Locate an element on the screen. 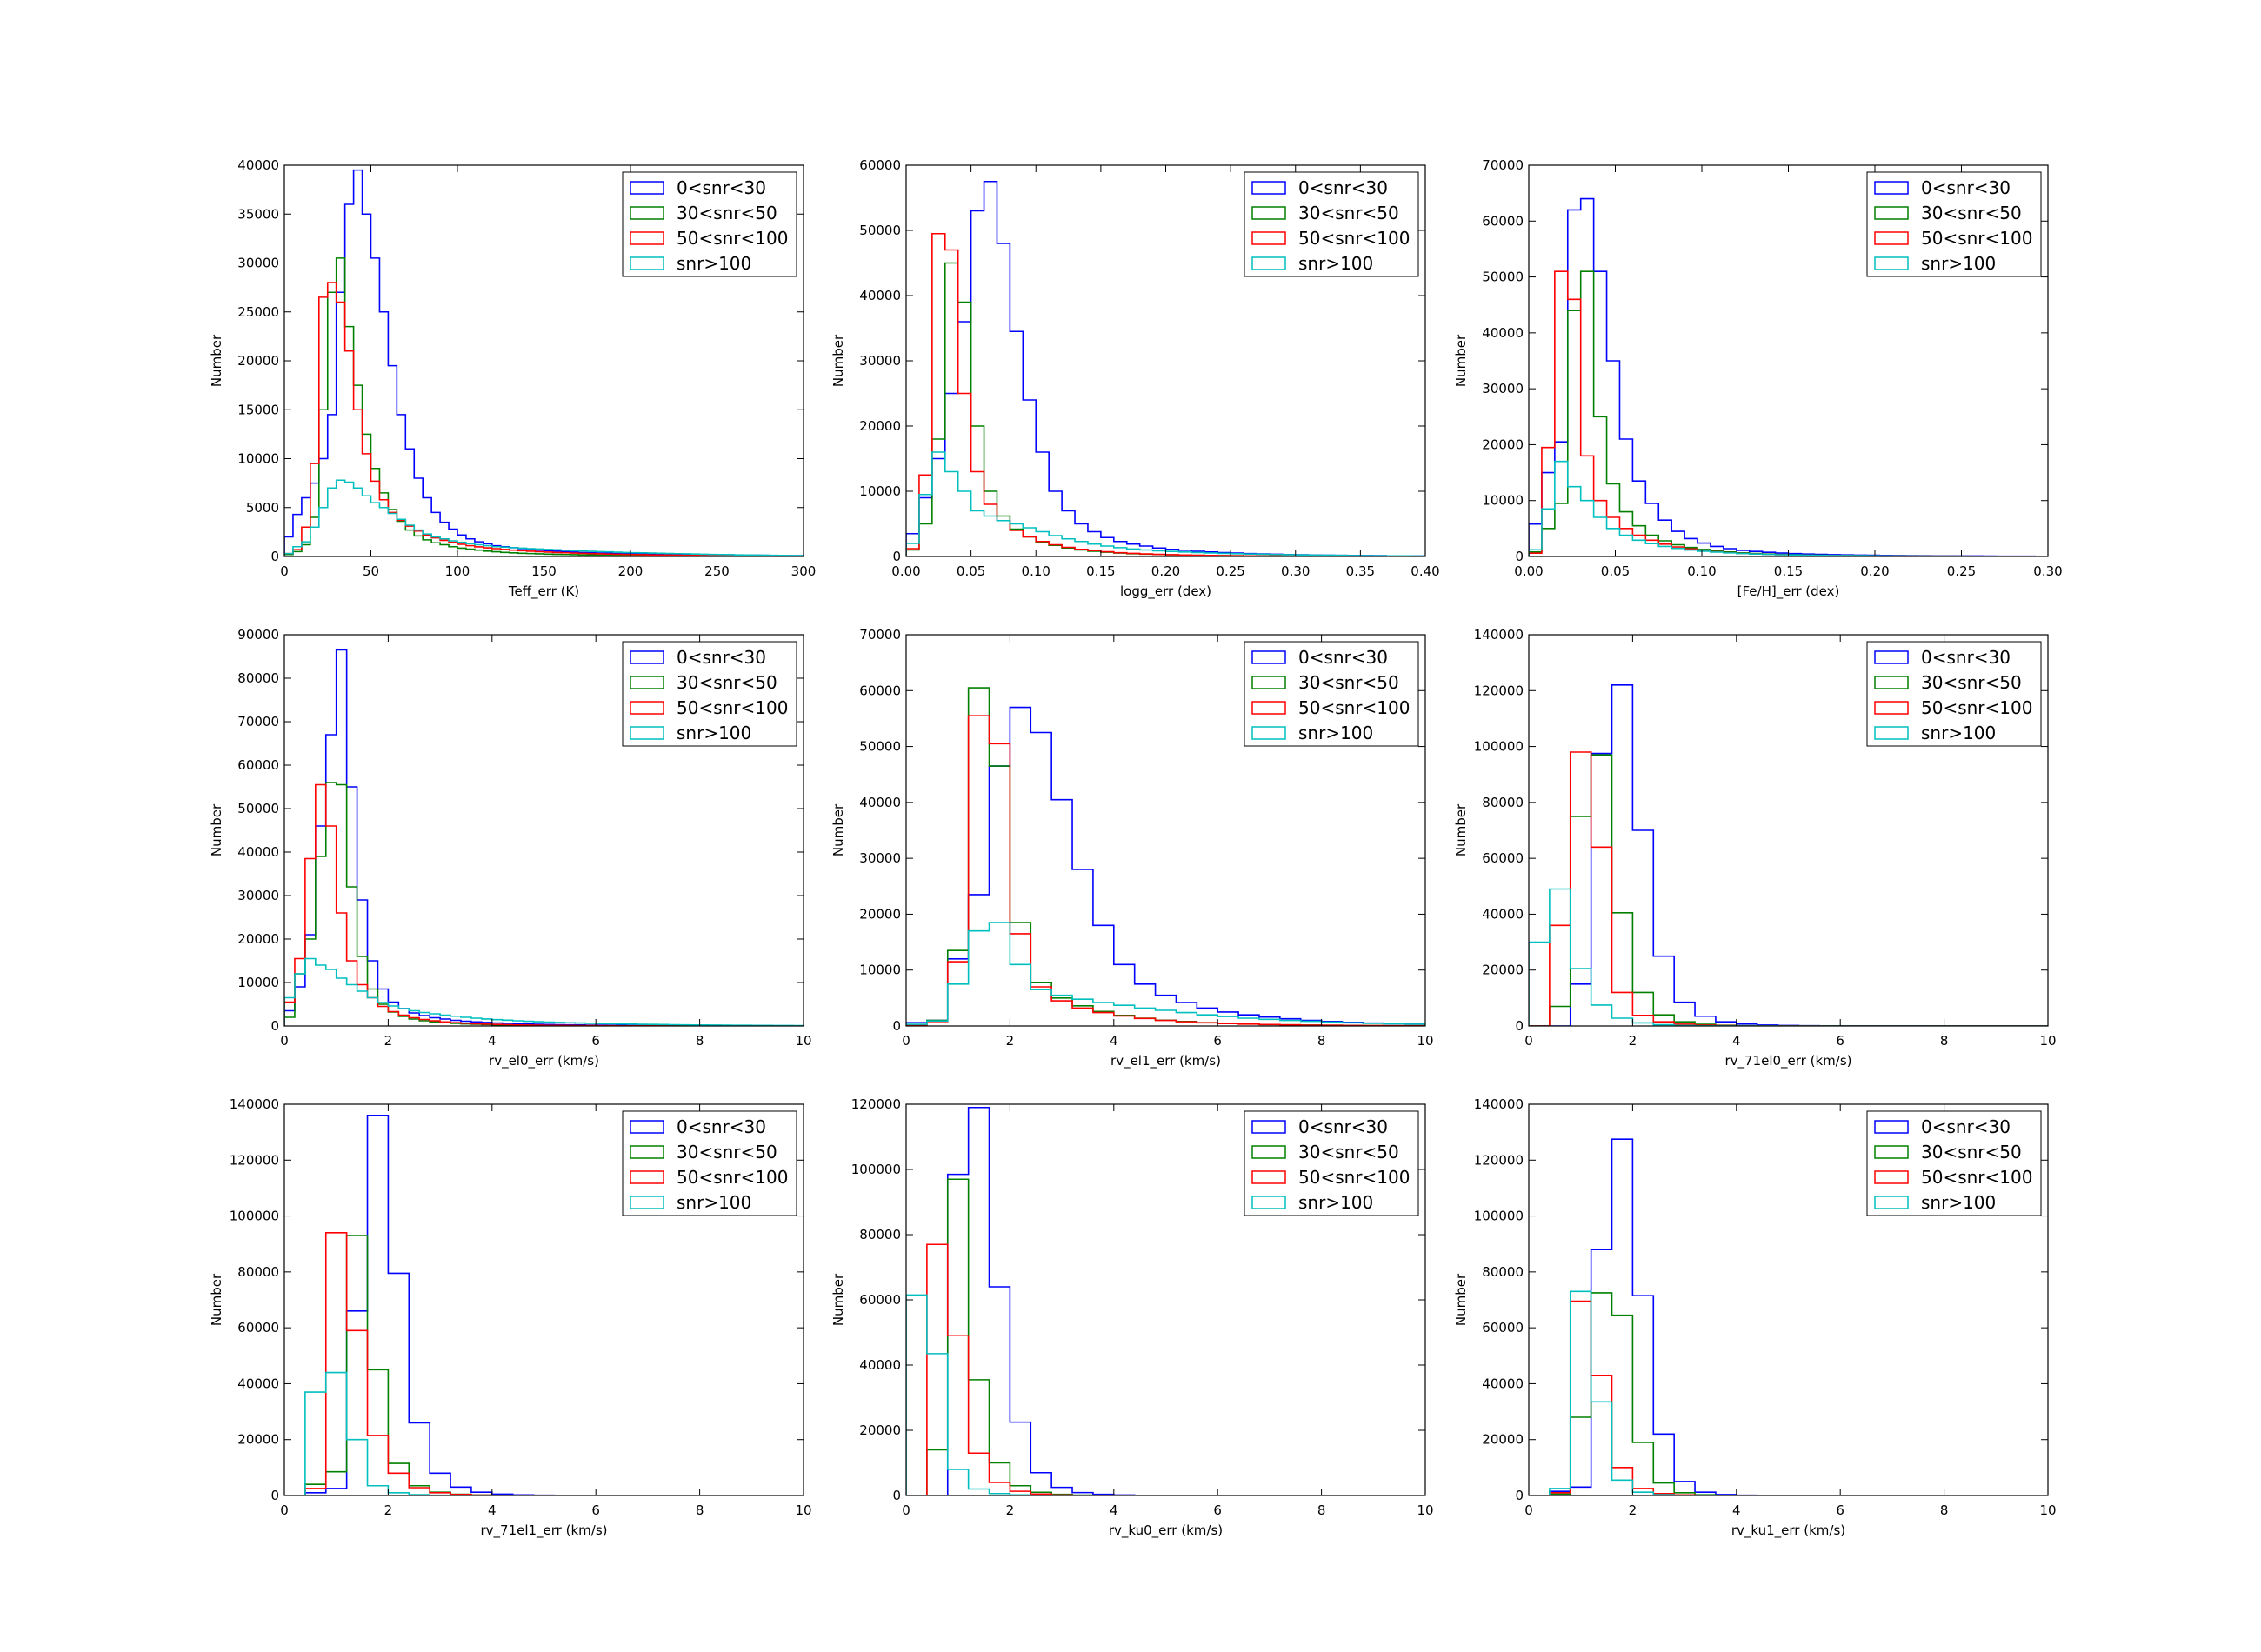 The width and height of the screenshot is (2261, 1652). x-axis-label: rv_ku1_err (km/s) is located at coordinates (1788, 1530).